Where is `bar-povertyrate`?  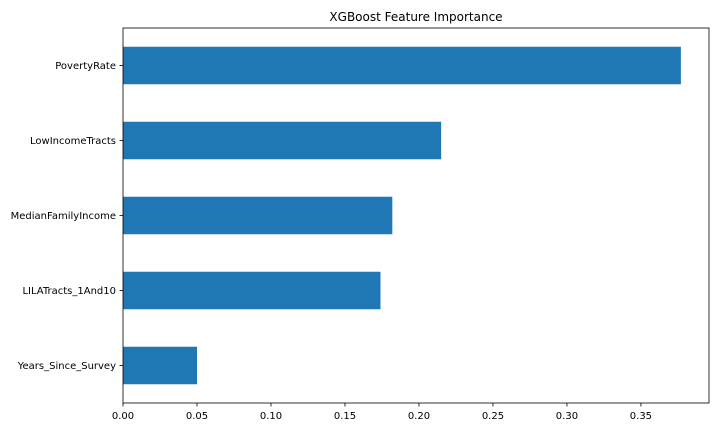
bar-povertyrate is located at coordinates (402, 65).